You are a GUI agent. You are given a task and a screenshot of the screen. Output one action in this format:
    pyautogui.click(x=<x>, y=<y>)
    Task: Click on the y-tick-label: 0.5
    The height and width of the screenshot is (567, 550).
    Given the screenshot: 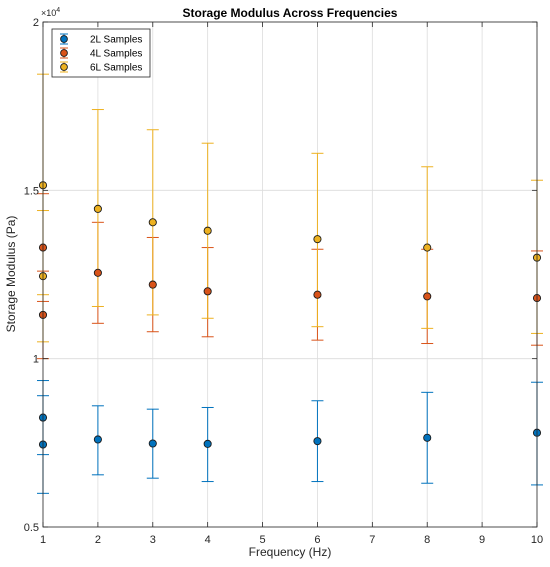 What is the action you would take?
    pyautogui.click(x=31, y=528)
    